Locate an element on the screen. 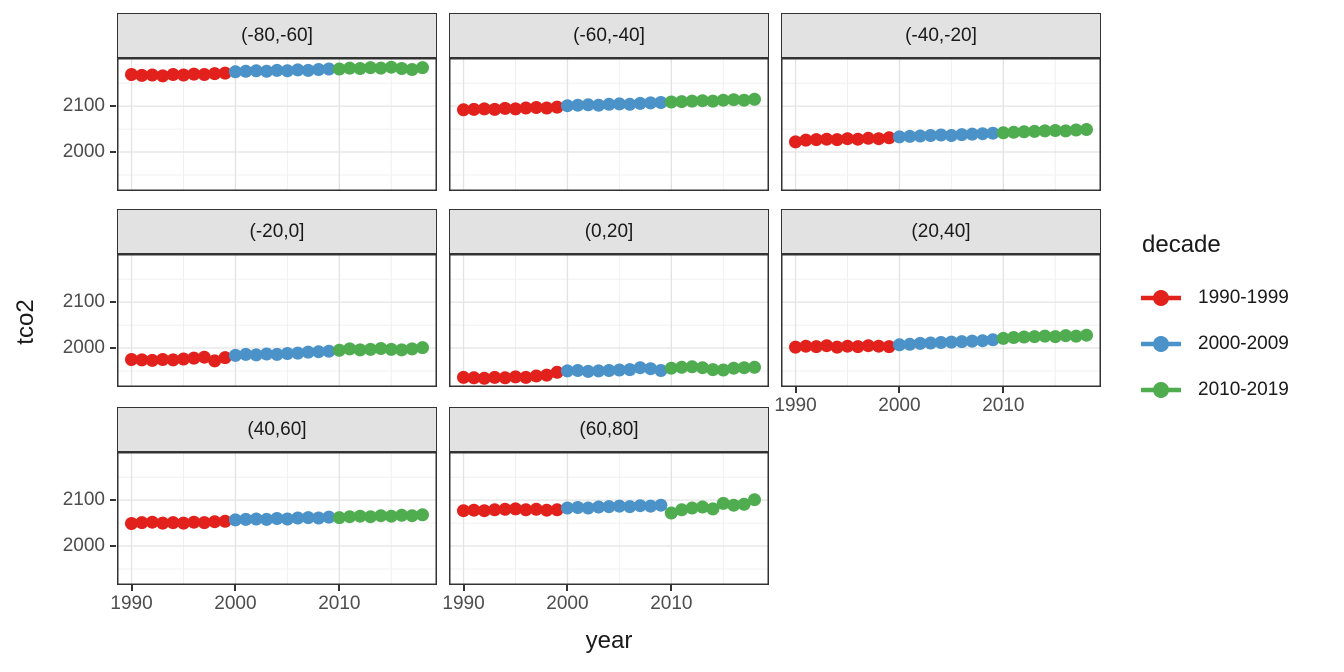  x-tick-label: 2010 is located at coordinates (671, 603).